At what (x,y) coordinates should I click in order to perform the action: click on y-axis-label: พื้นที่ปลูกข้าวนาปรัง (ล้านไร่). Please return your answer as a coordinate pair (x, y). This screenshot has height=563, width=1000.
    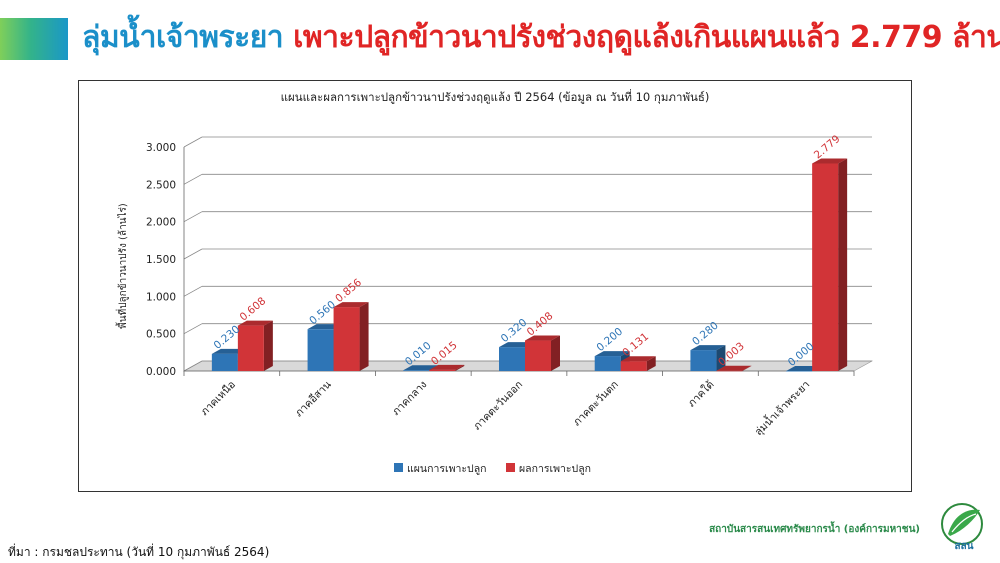
    Looking at the image, I should click on (122, 266).